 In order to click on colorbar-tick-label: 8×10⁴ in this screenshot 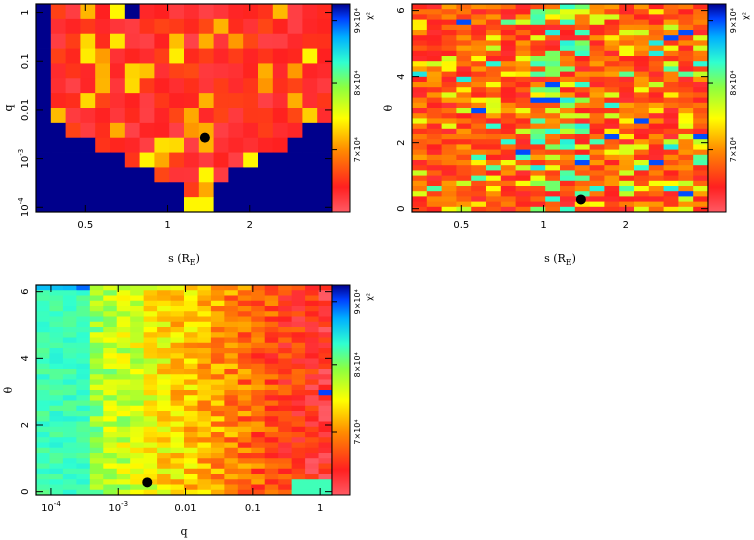, I will do `click(357, 364)`.